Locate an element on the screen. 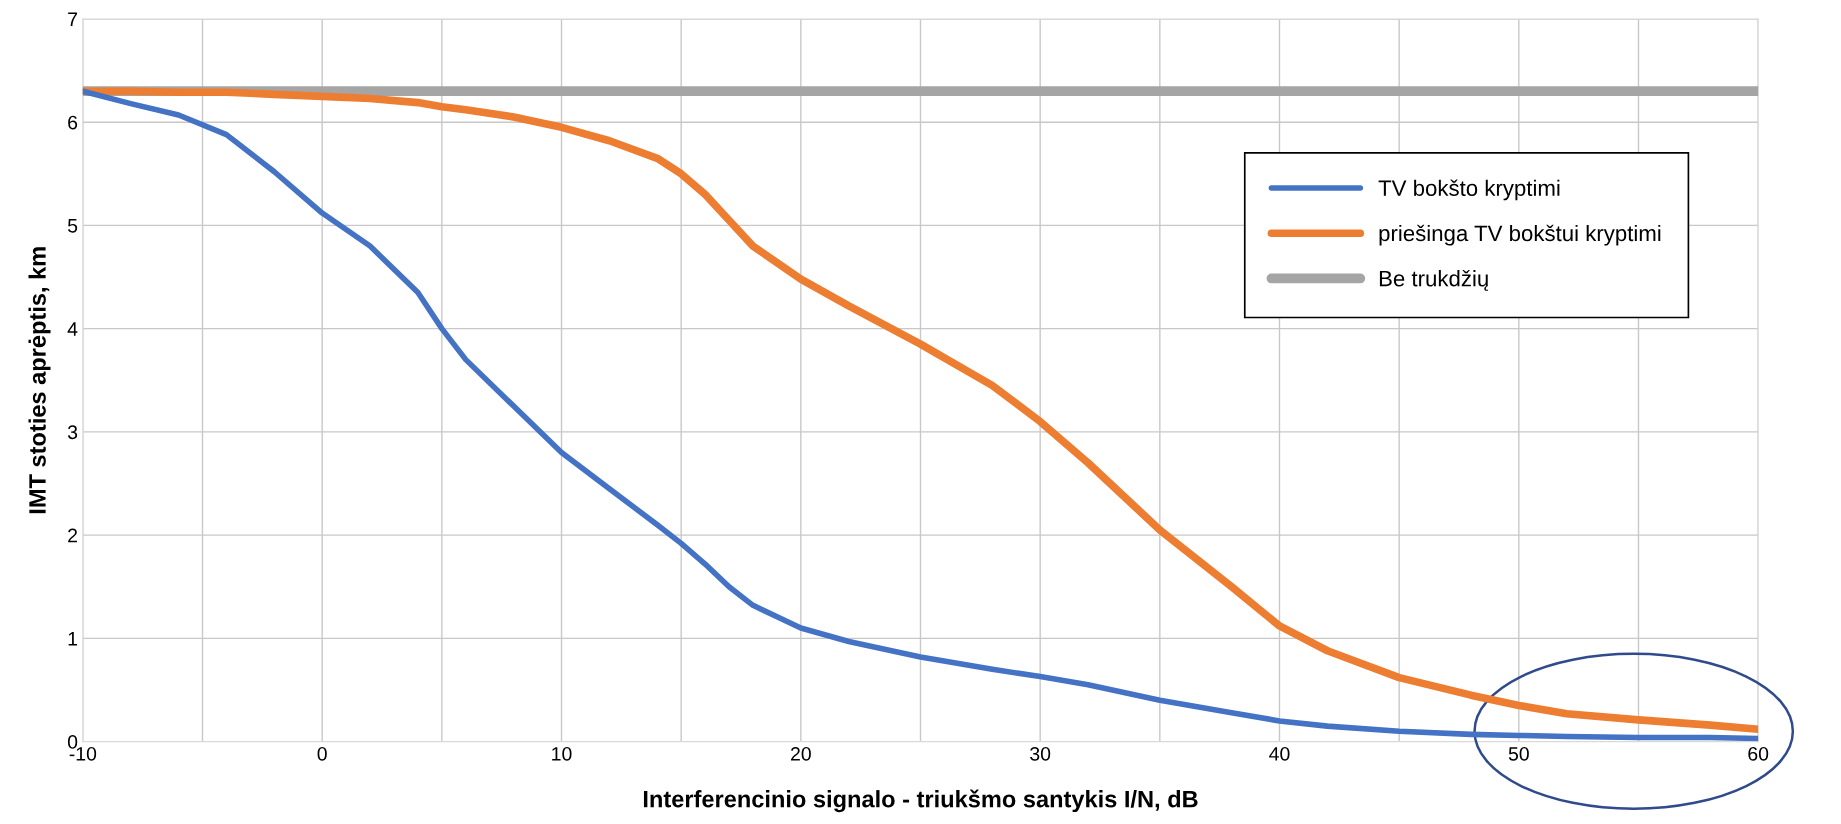 This screenshot has width=1841, height=824. x-axis-title: Interferencinio signalo - triukšmo santykis I/N, dB is located at coordinates (920, 801).